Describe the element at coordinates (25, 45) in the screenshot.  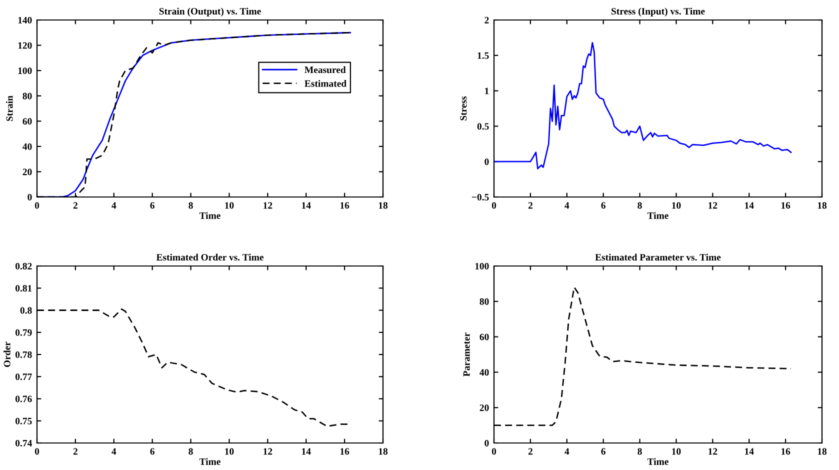
I see `y-tick-label: 120` at that location.